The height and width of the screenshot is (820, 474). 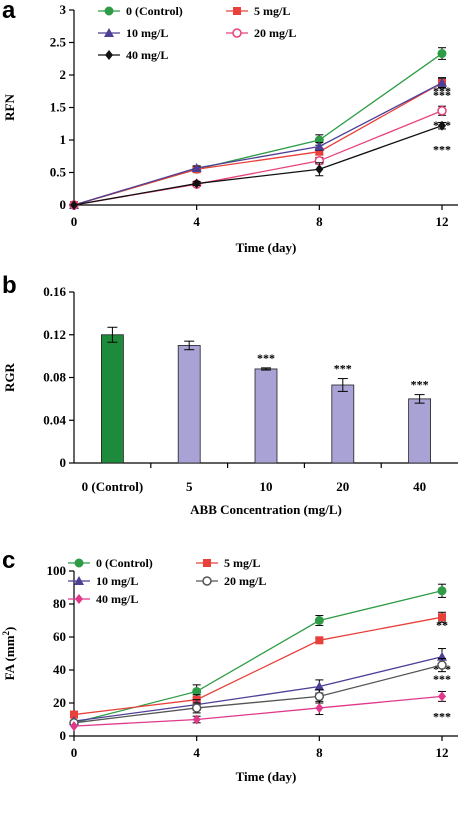 I want to click on y-tick-label: 40, so click(x=59, y=669).